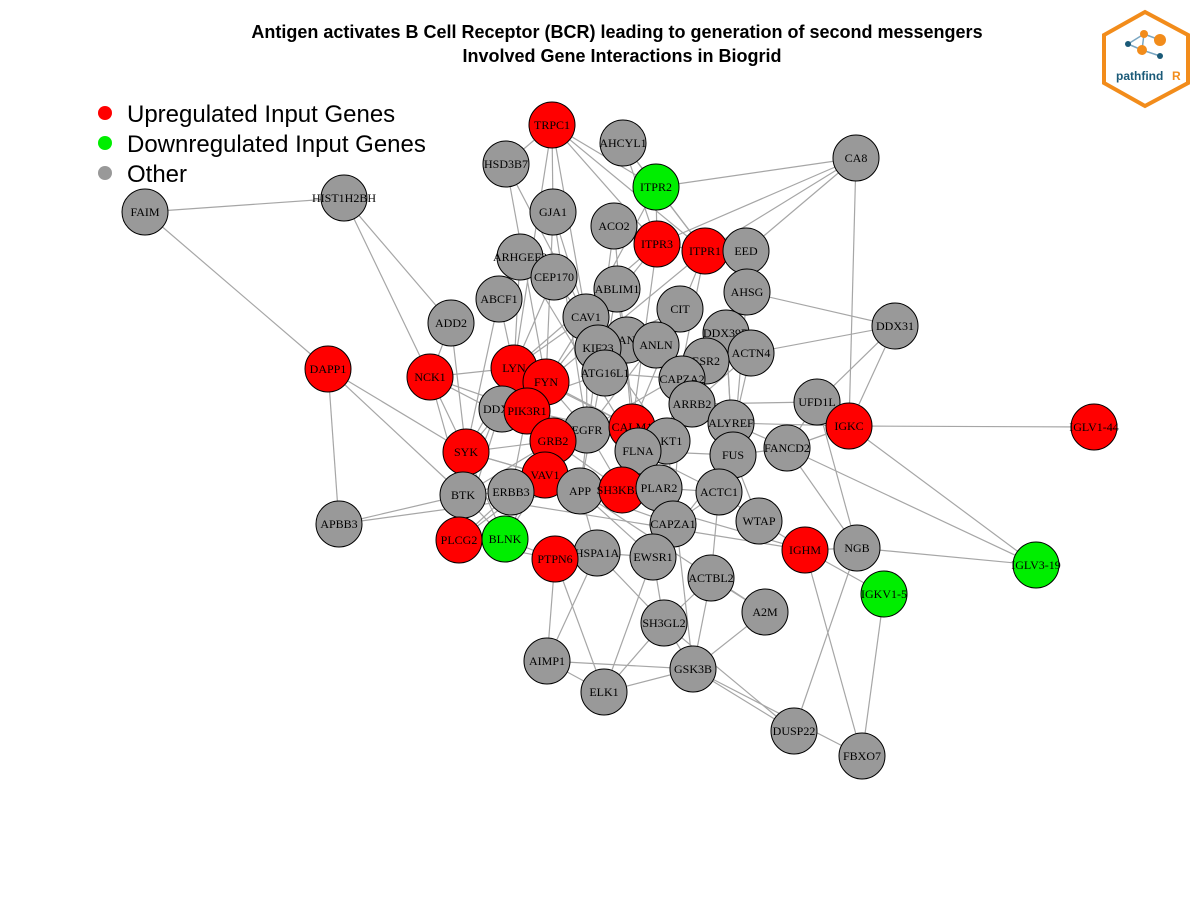  Describe the element at coordinates (344, 198) in the screenshot. I see `node-label-hist1h2bh: HIST1H2BH` at that location.